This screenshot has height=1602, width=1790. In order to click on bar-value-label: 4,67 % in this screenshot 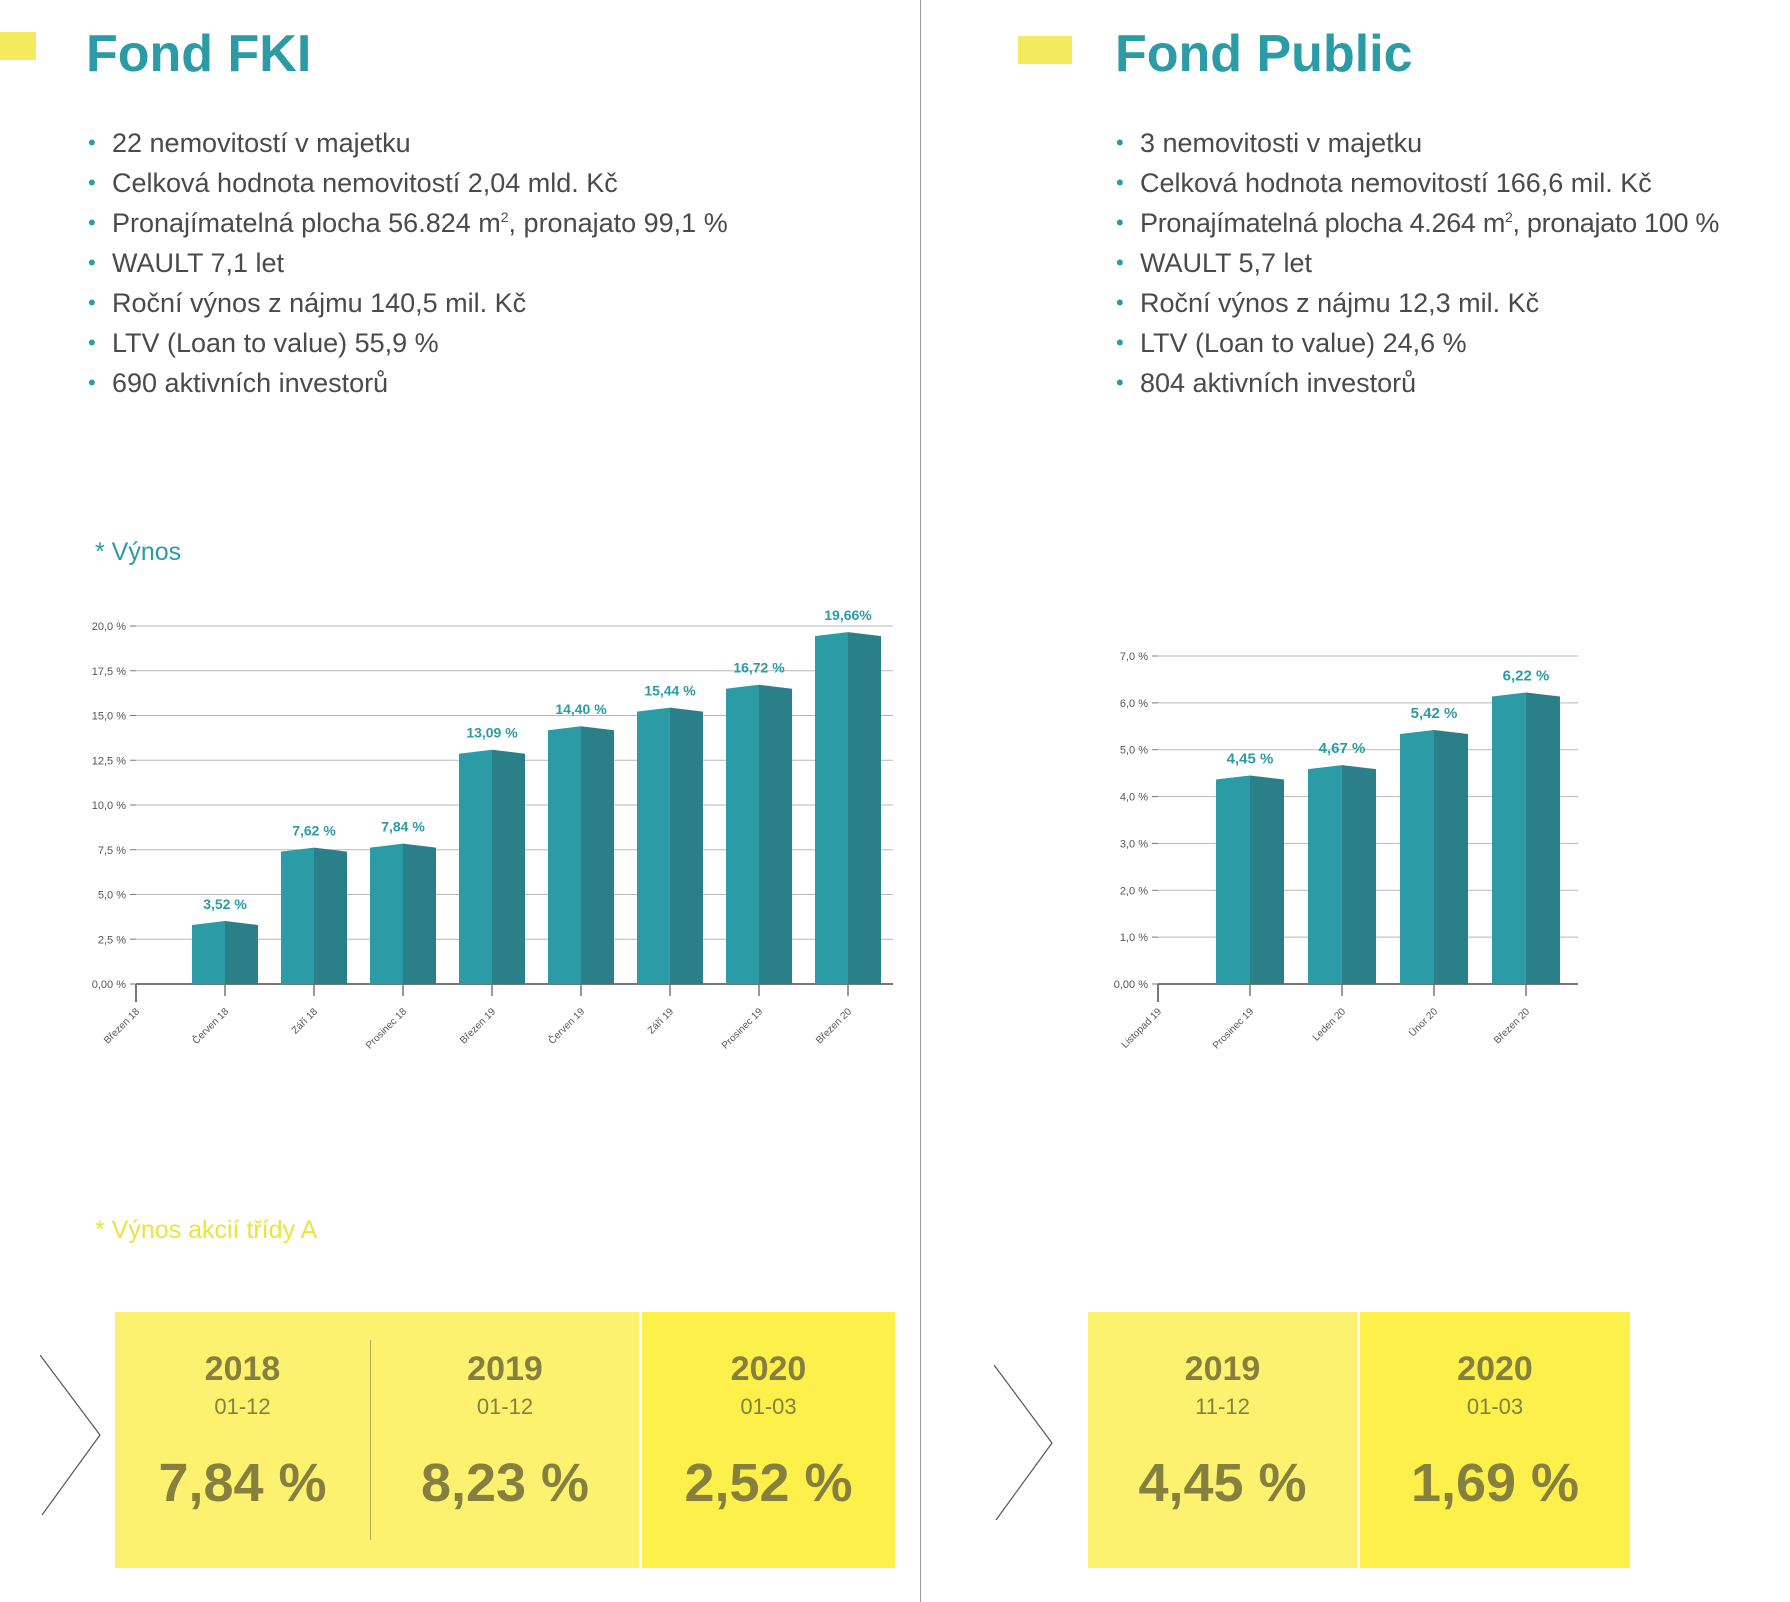, I will do `click(1342, 748)`.